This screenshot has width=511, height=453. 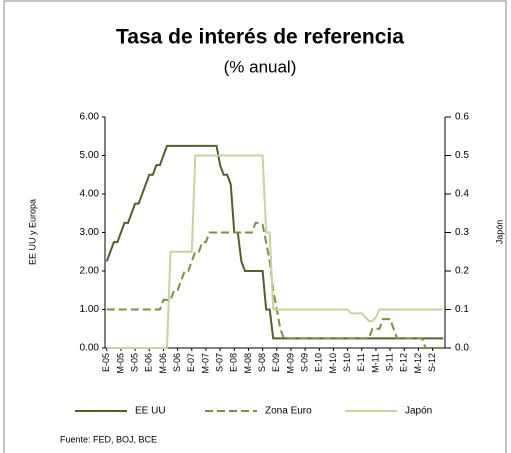 What do you see at coordinates (90, 232) in the screenshot?
I see `y-tick-label: 3.00` at bounding box center [90, 232].